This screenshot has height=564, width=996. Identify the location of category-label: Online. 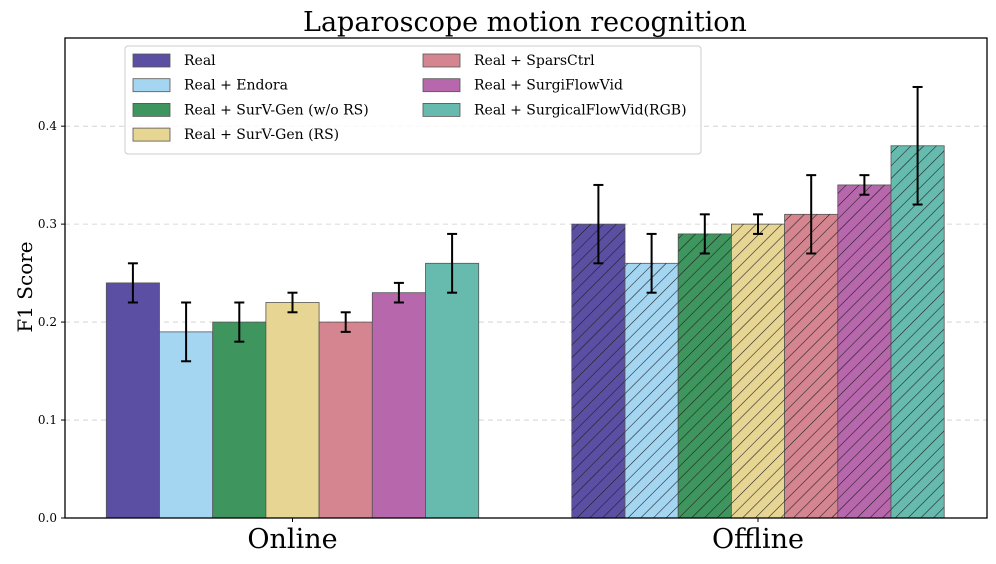
(292, 539).